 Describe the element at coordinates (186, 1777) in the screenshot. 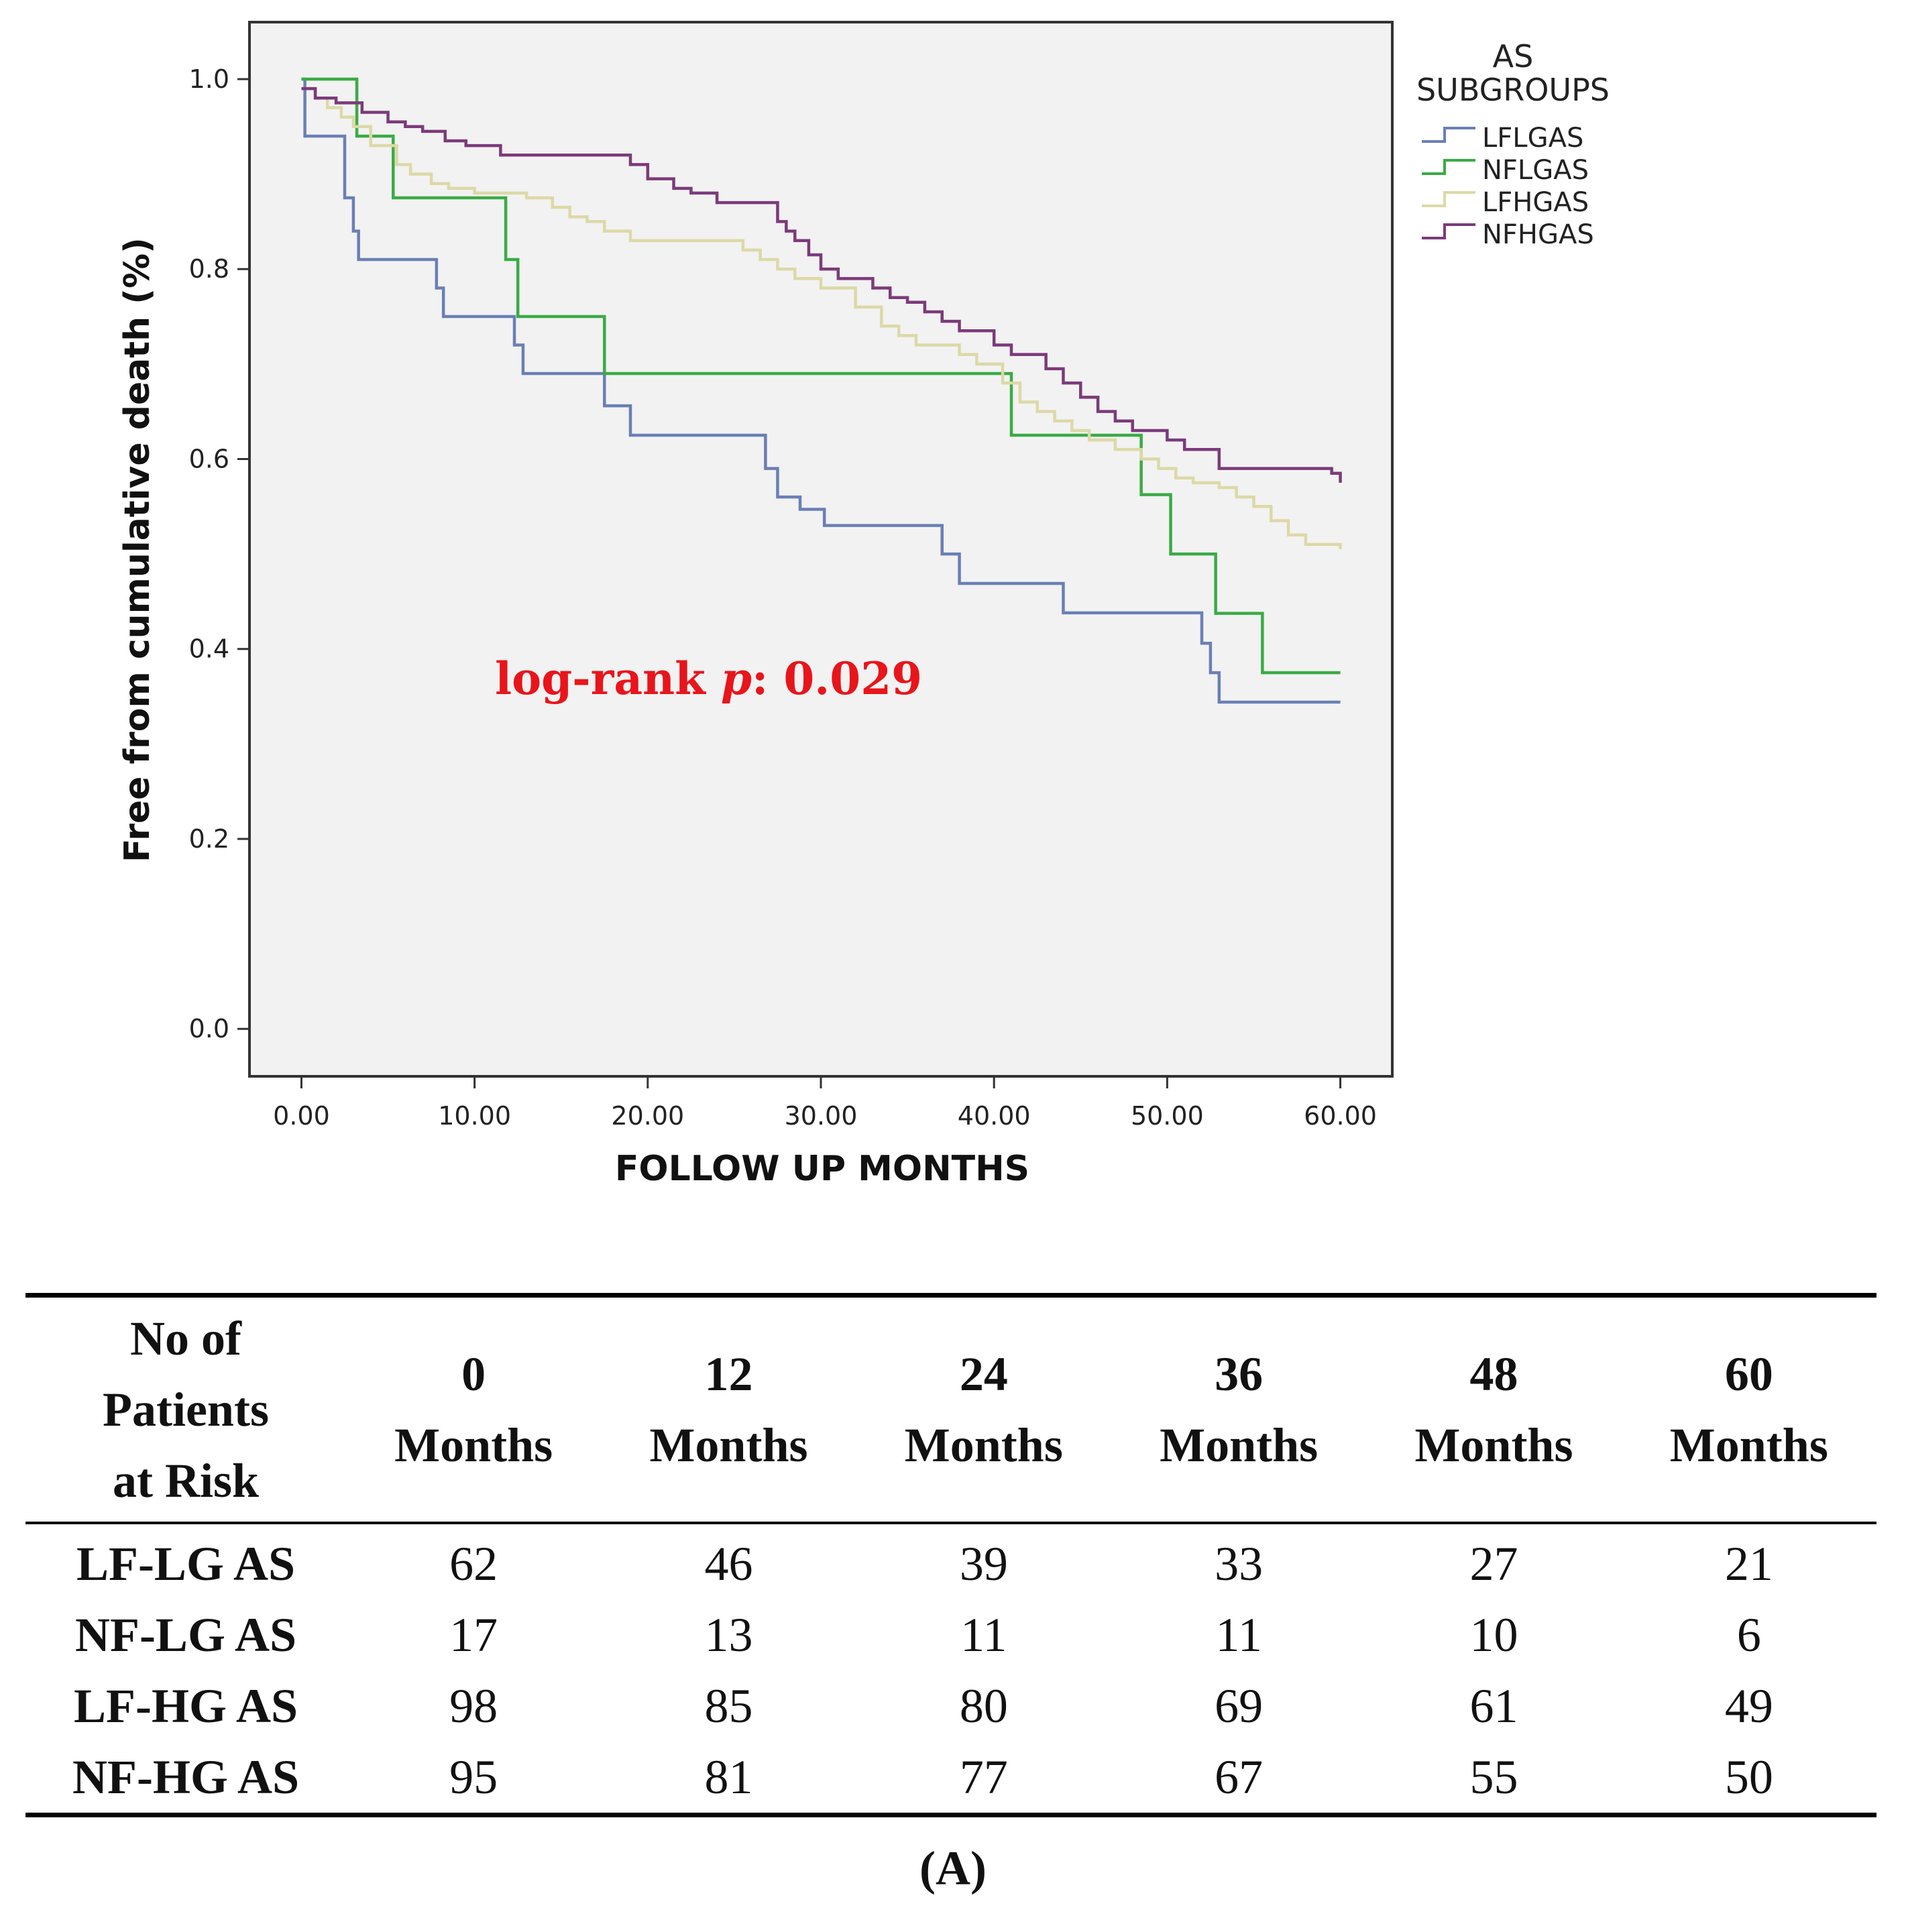

I see `row-label: NF-HG AS` at that location.